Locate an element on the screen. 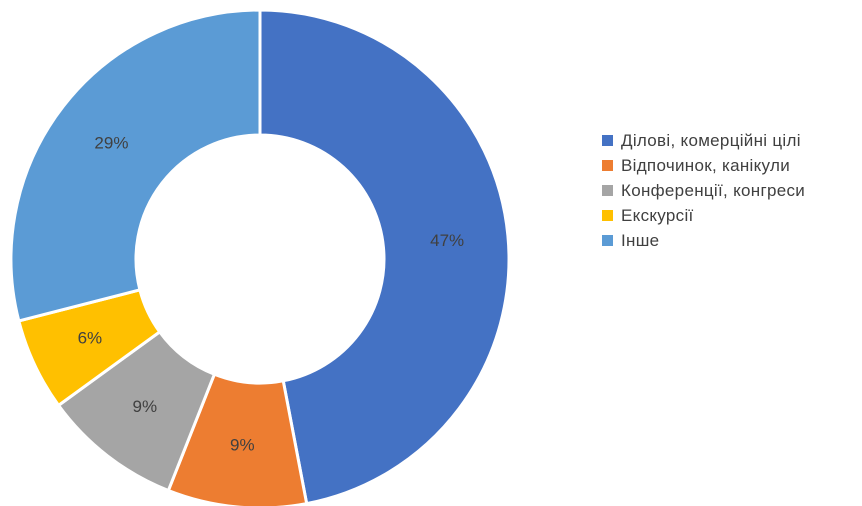  legend-item-leisure: Відпочинок, канікули is located at coordinates (703, 165).